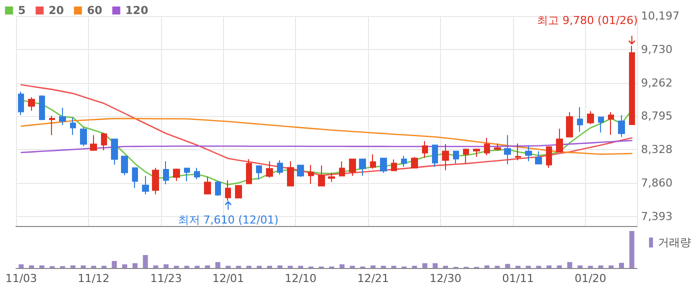 Image resolution: width=700 pixels, height=289 pixels. Describe the element at coordinates (656, 83) in the screenshot. I see `y-tick-label: 9,262` at that location.